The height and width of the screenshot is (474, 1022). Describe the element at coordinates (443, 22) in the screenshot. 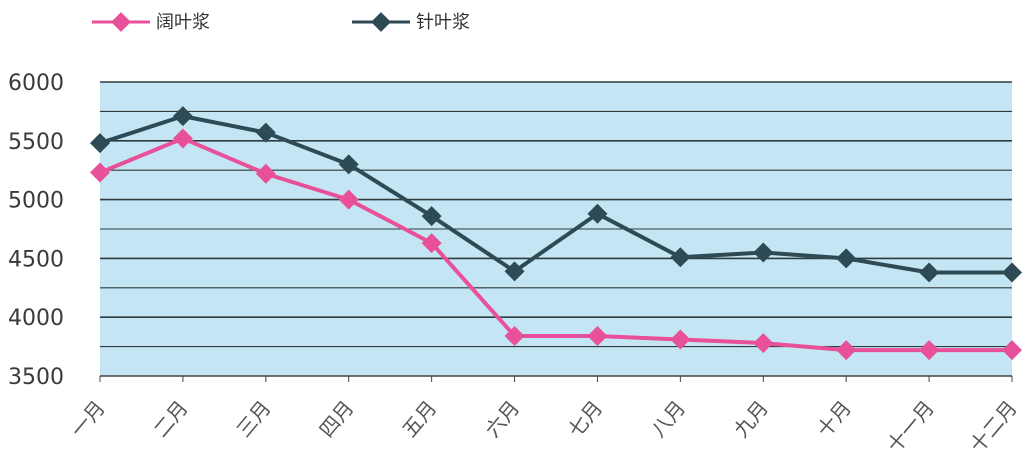

I see `legend-label-series-2: 针叶浆` at that location.